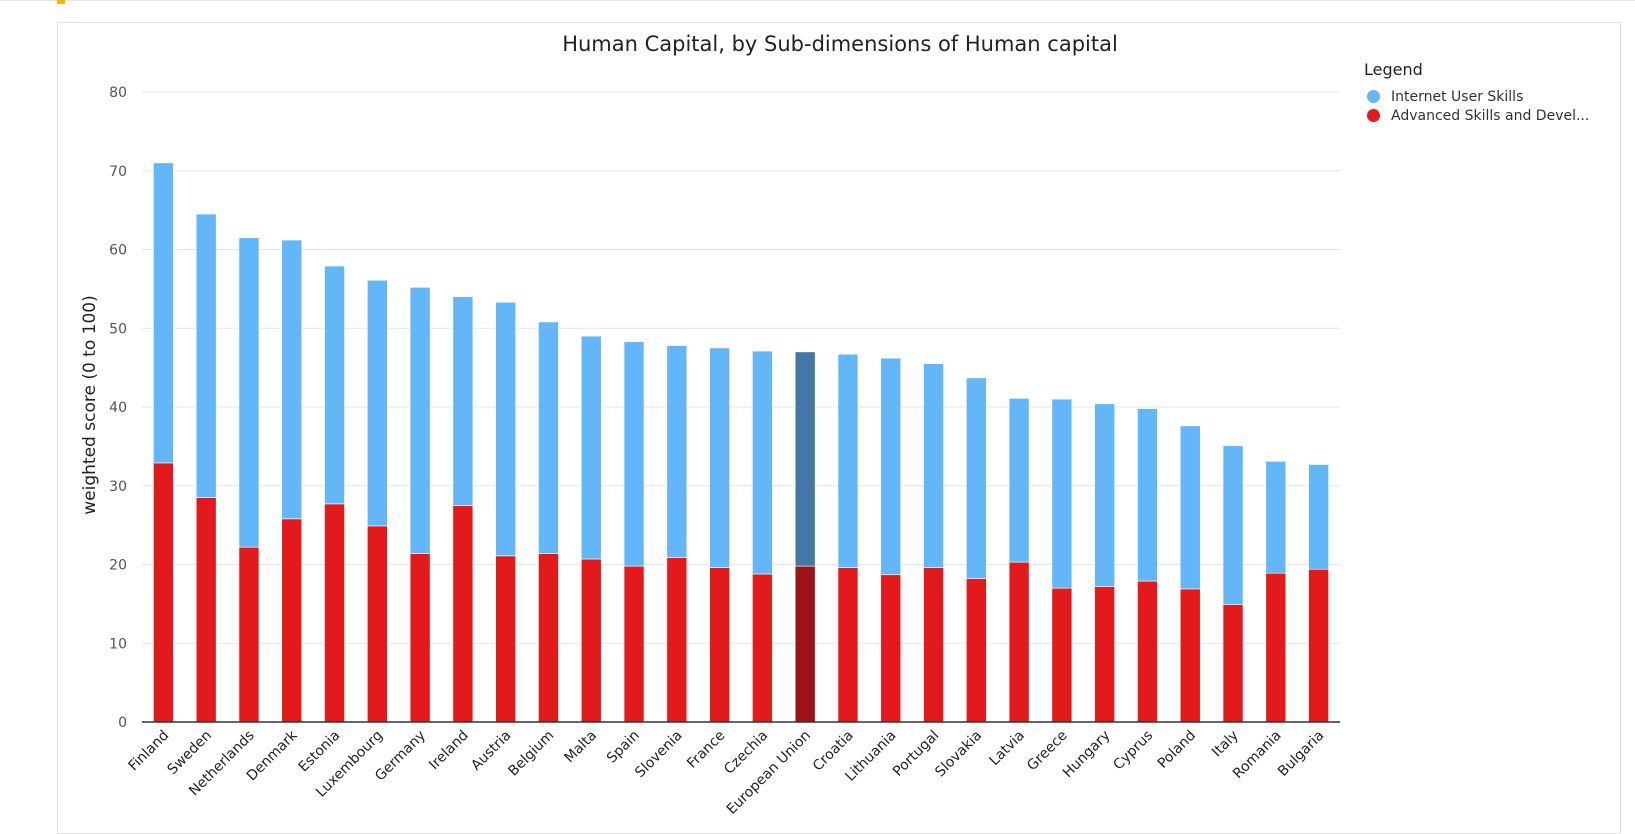 The height and width of the screenshot is (834, 1635). What do you see at coordinates (505, 429) in the screenshot?
I see `bar-internet-user-skills-austria` at bounding box center [505, 429].